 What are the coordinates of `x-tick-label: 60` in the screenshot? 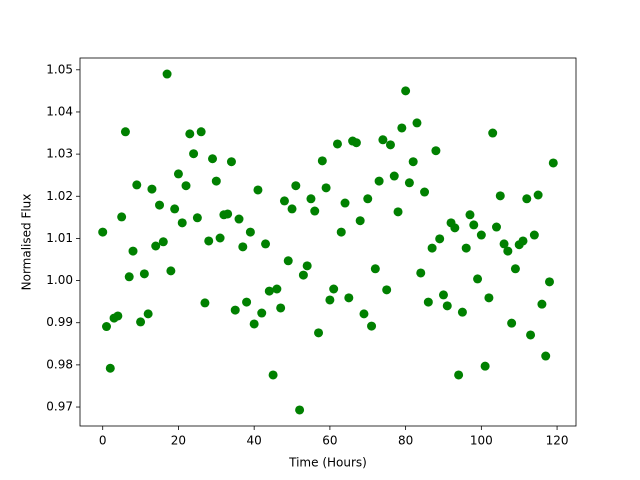 It's located at (329, 441).